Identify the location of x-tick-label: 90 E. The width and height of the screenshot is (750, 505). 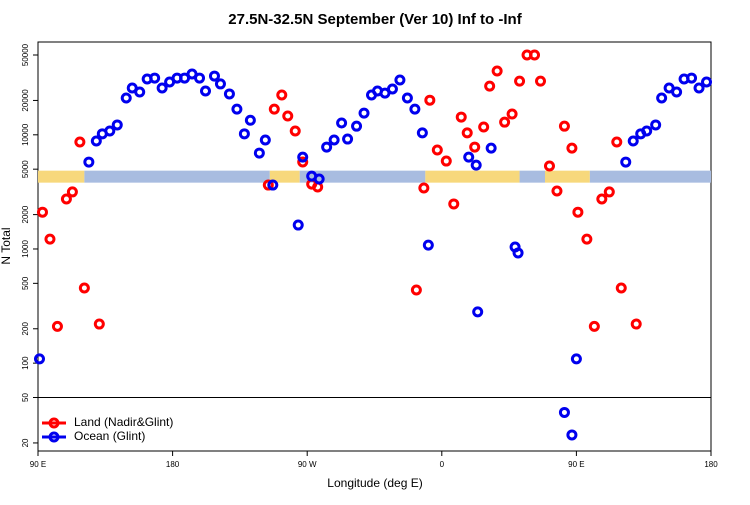
(38, 464).